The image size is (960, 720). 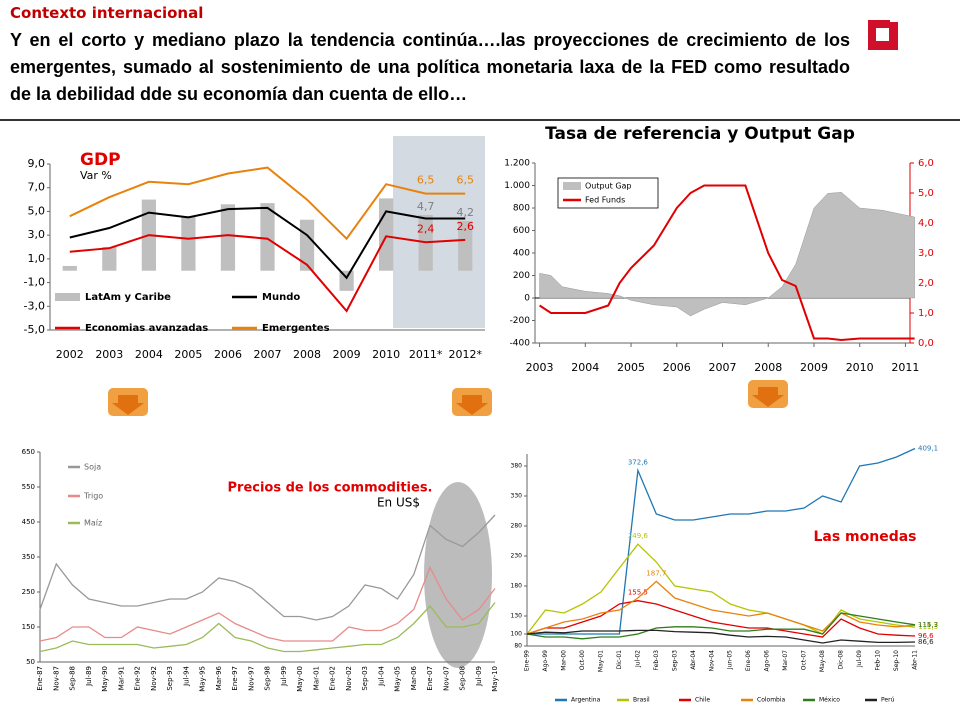 I want to click on x-tick-label: Jul-89, so click(x=89, y=676).